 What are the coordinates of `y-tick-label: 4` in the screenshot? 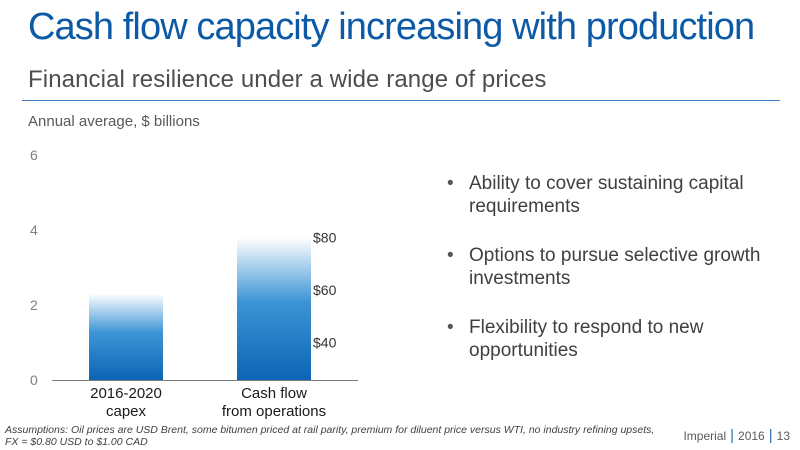 It's located at (34, 230).